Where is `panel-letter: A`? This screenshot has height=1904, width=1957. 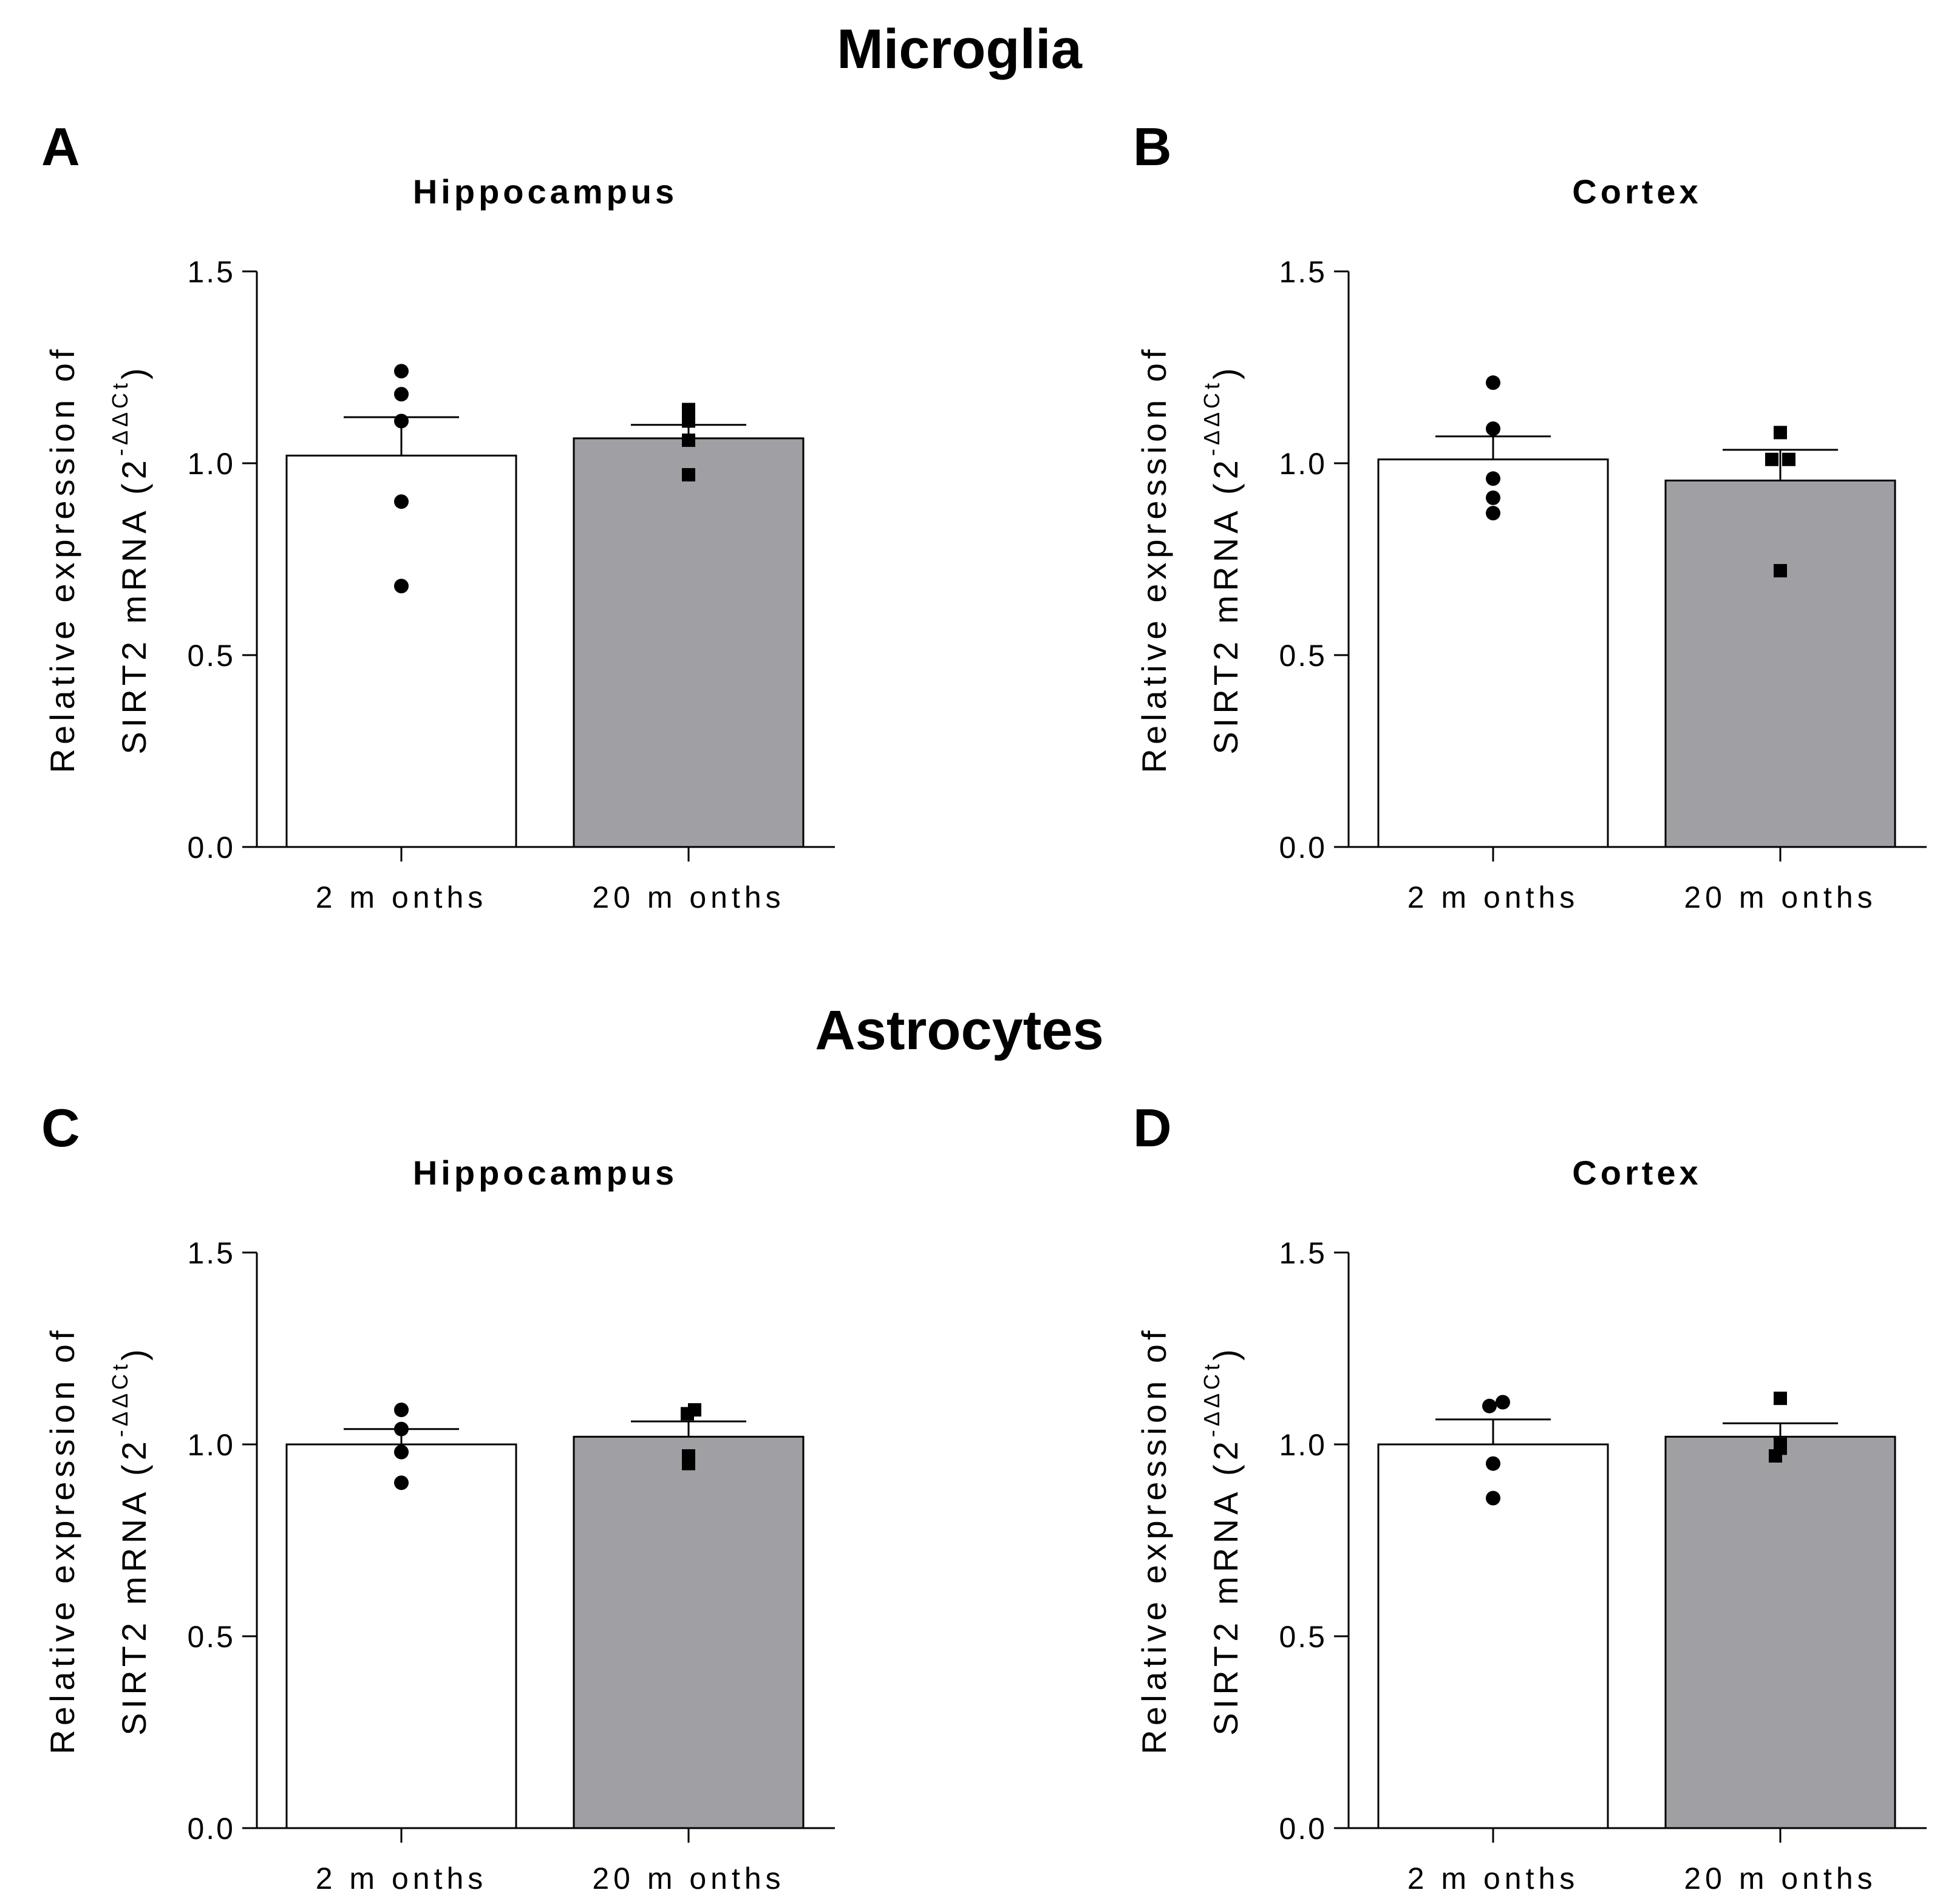 panel-letter: A is located at coordinates (60, 147).